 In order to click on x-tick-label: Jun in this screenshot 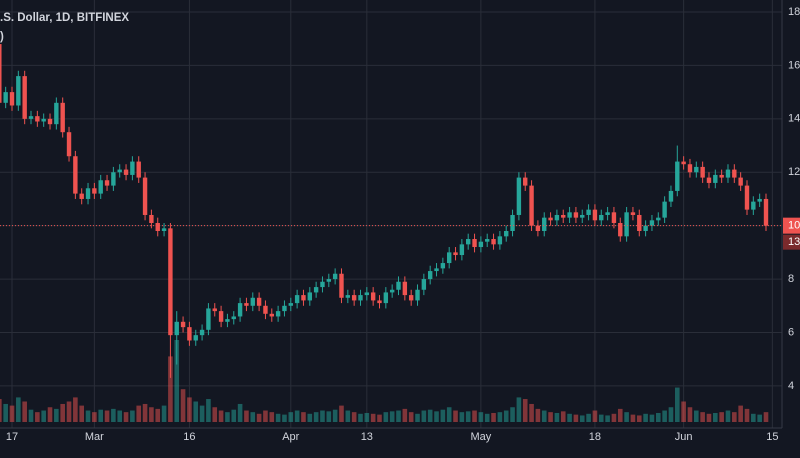, I will do `click(684, 437)`.